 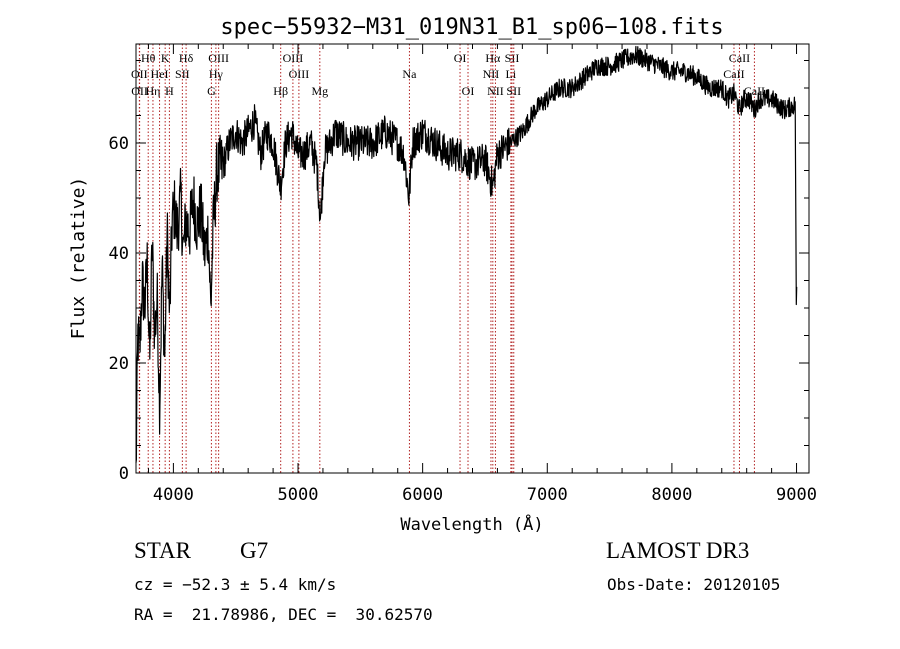 What do you see at coordinates (186, 58) in the screenshot?
I see `line-label-7: Hδ` at bounding box center [186, 58].